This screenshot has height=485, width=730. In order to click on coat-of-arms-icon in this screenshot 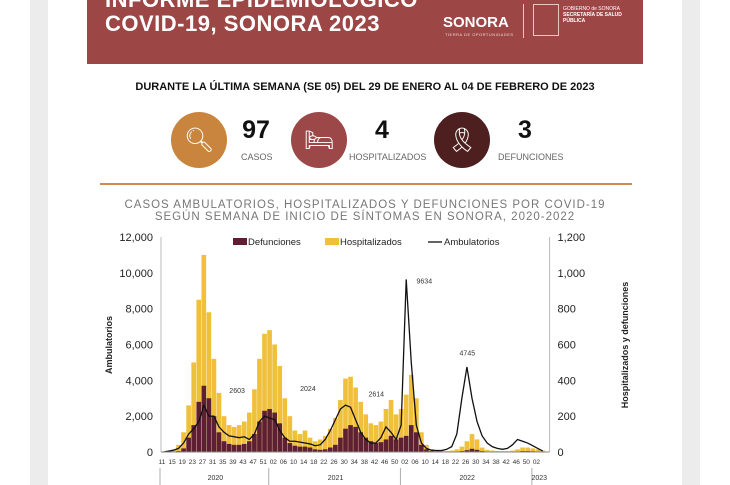, I will do `click(546, 20)`.